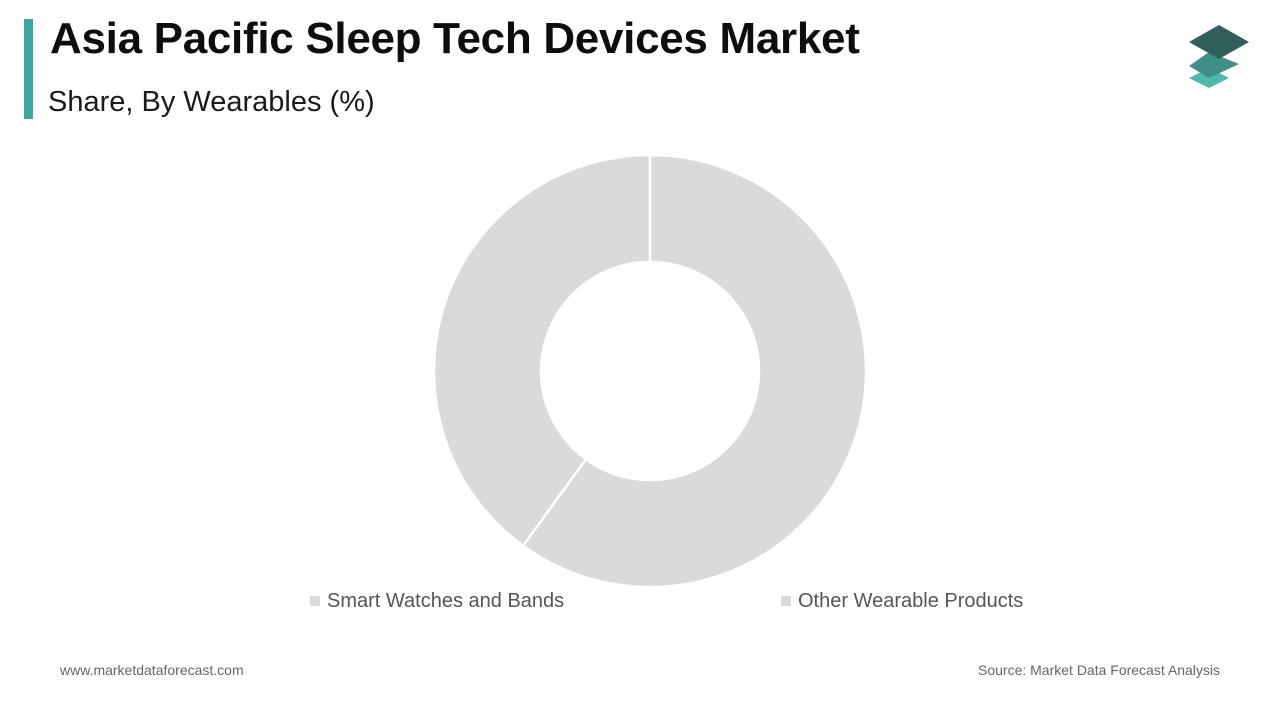  I want to click on title-accent-bar, so click(28, 69).